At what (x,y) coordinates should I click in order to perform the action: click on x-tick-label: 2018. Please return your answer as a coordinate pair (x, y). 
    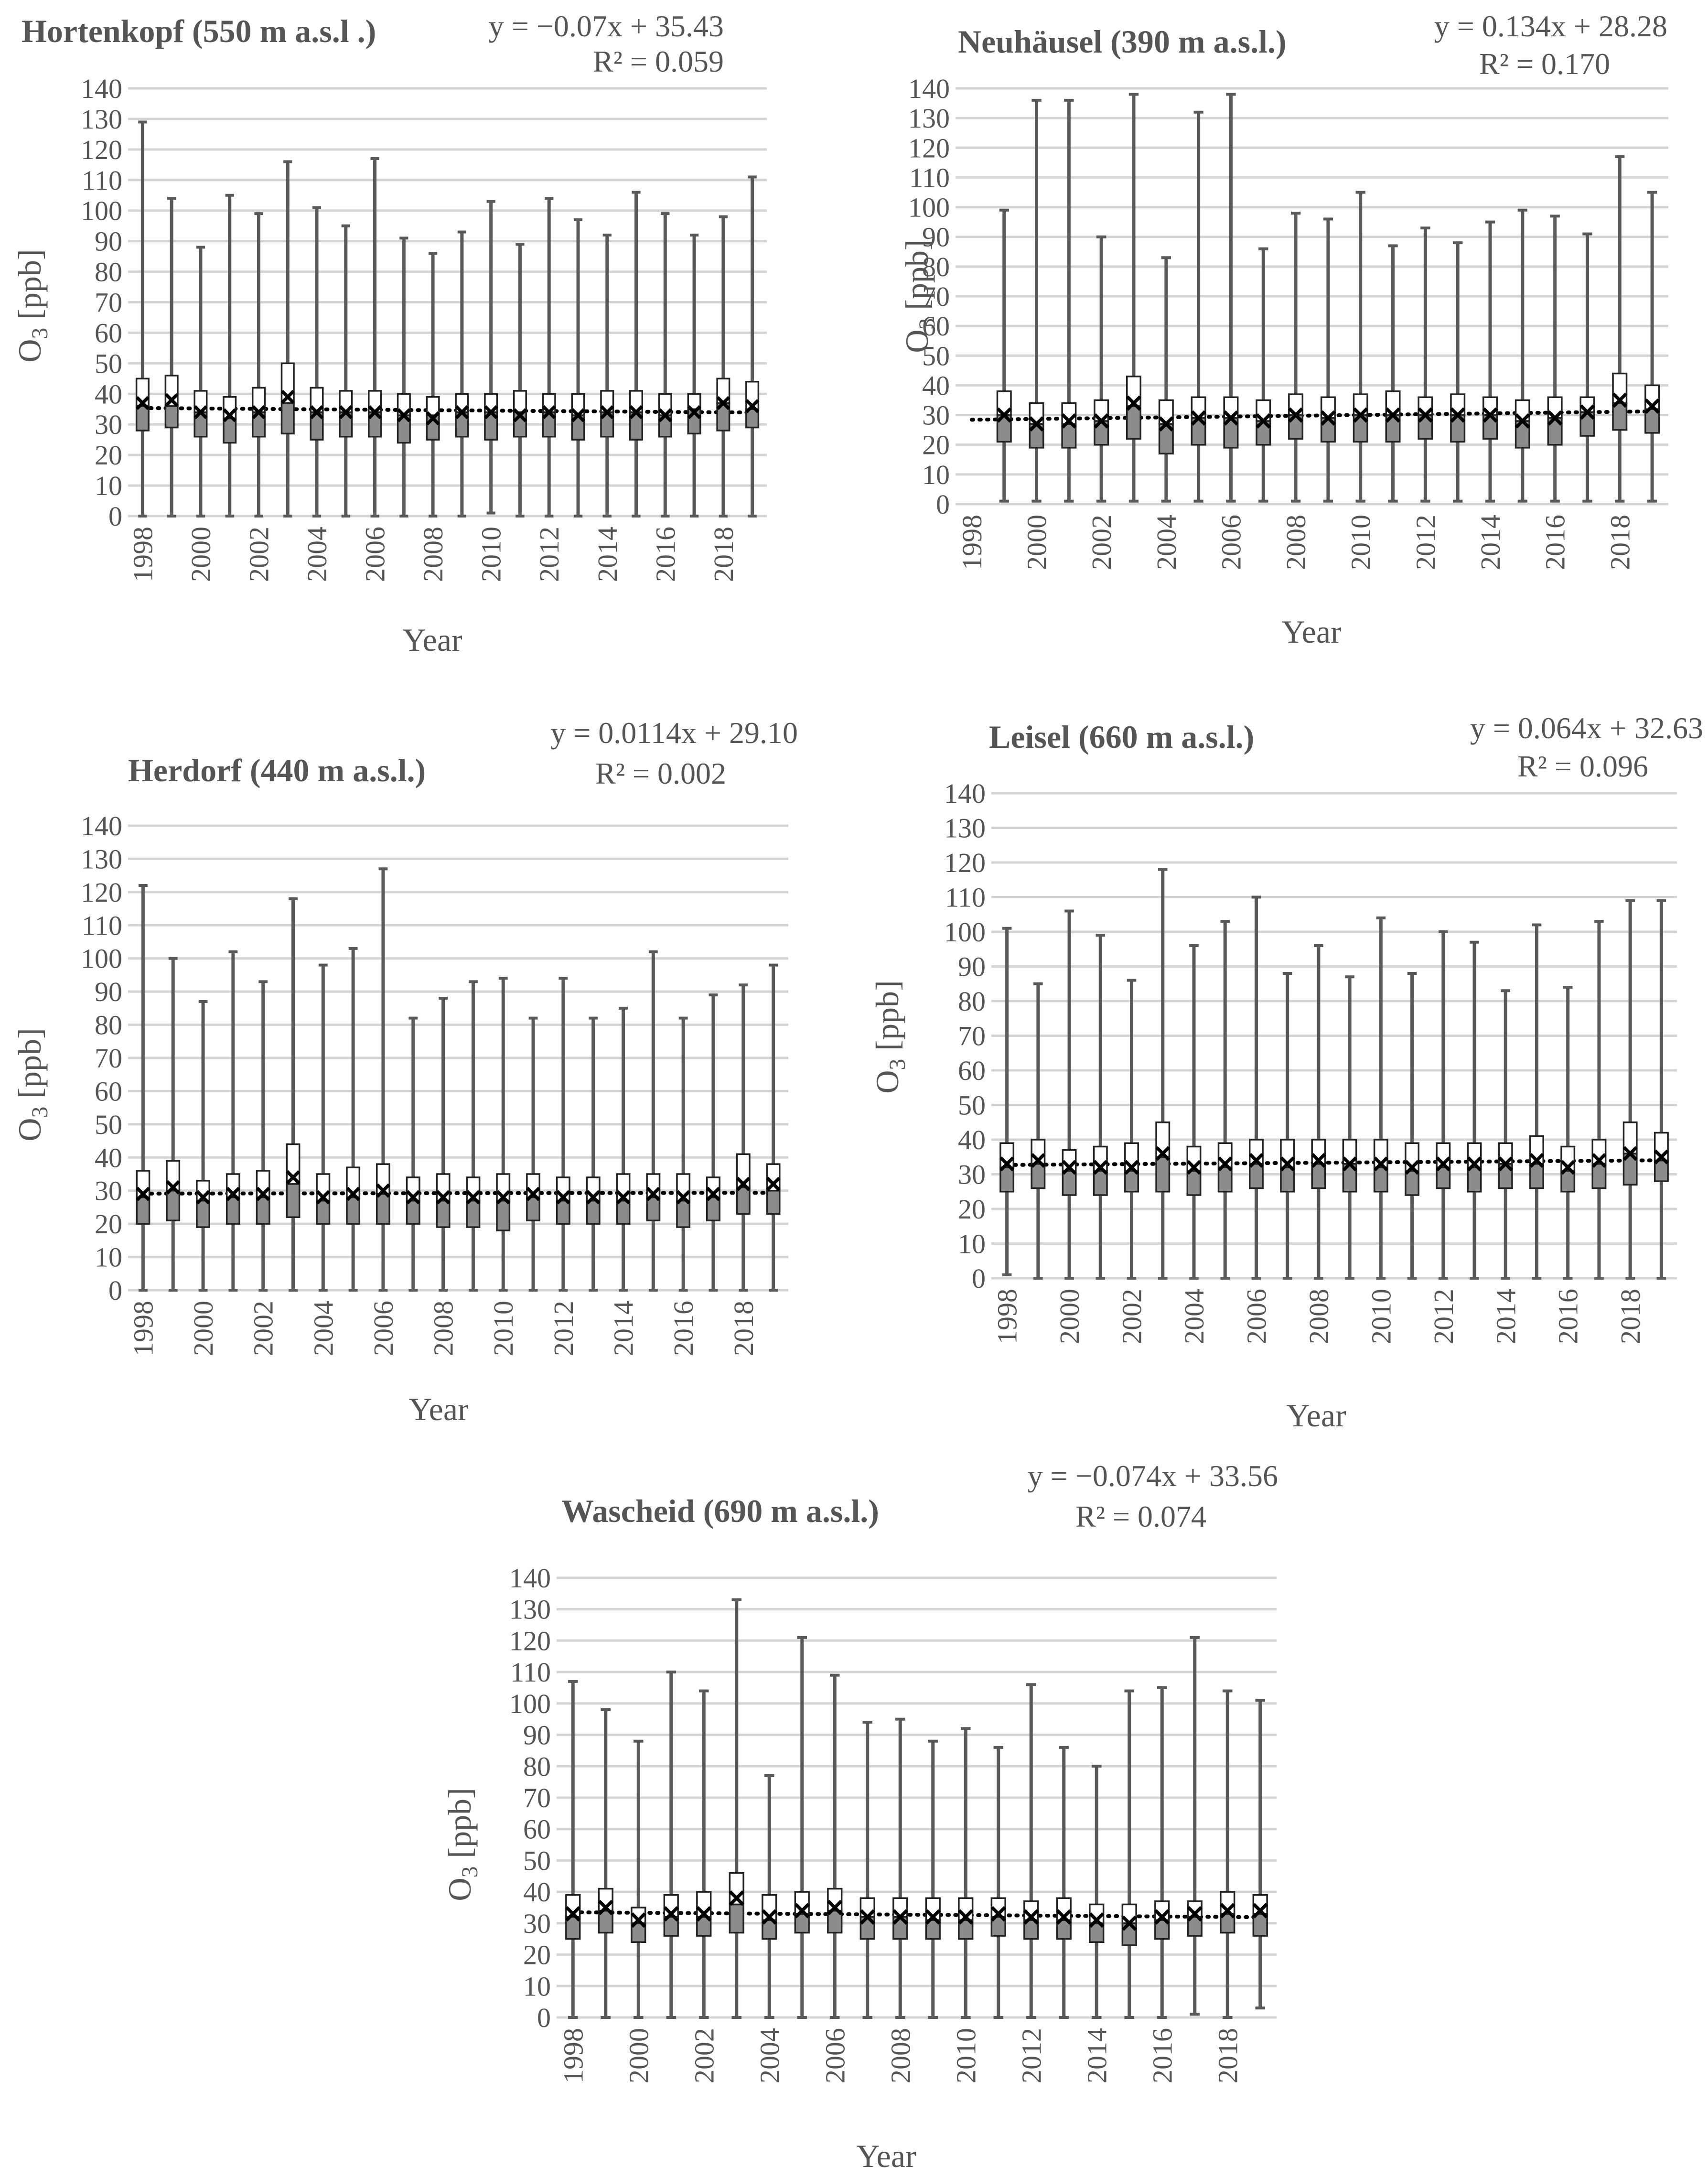
    Looking at the image, I should click on (1630, 1317).